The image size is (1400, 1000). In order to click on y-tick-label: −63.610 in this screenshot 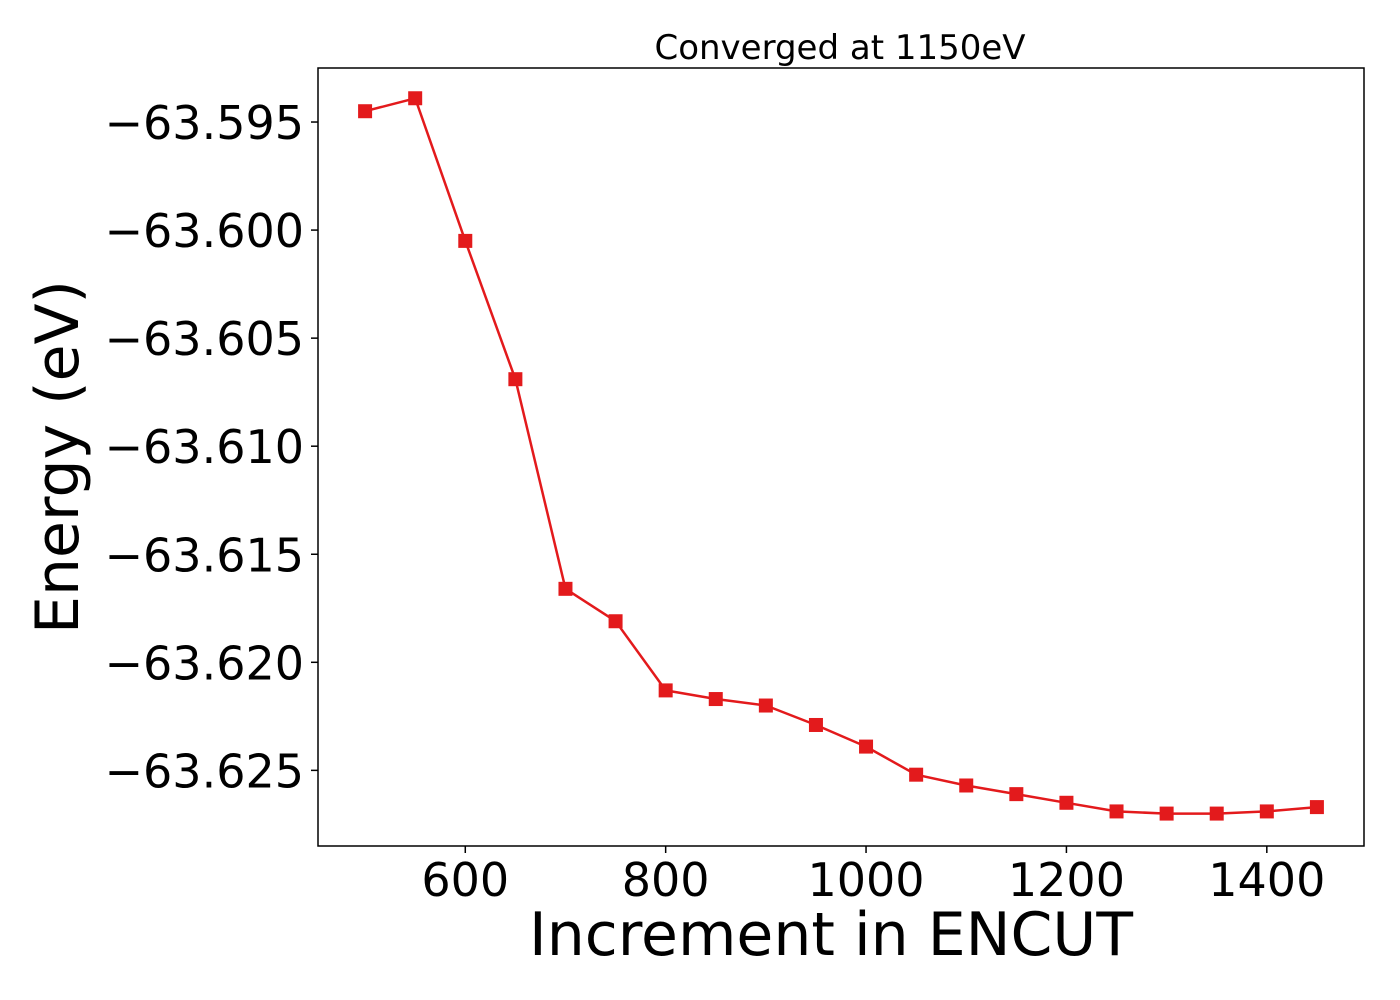, I will do `click(205, 447)`.